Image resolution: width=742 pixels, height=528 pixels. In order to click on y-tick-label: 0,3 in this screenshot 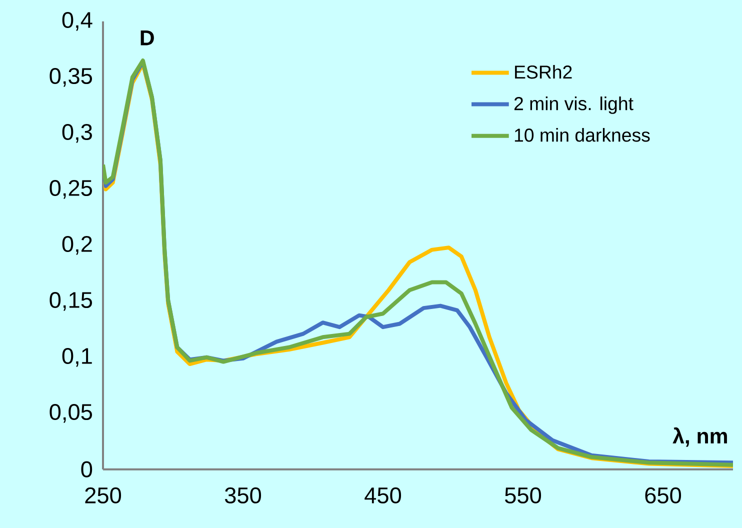, I will do `click(77, 133)`.